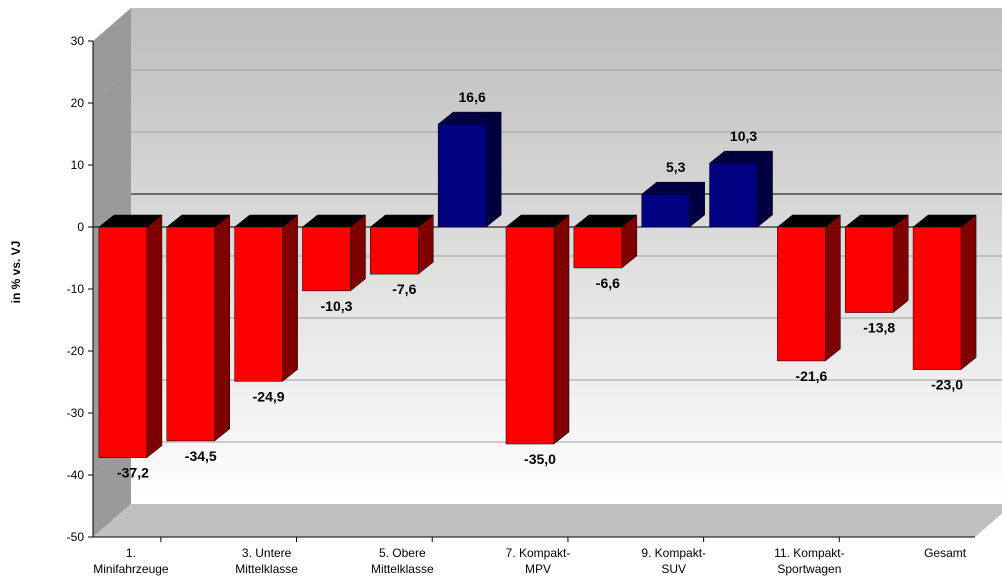 The width and height of the screenshot is (1002, 583). What do you see at coordinates (540, 459) in the screenshot?
I see `data-label: -35,0` at bounding box center [540, 459].